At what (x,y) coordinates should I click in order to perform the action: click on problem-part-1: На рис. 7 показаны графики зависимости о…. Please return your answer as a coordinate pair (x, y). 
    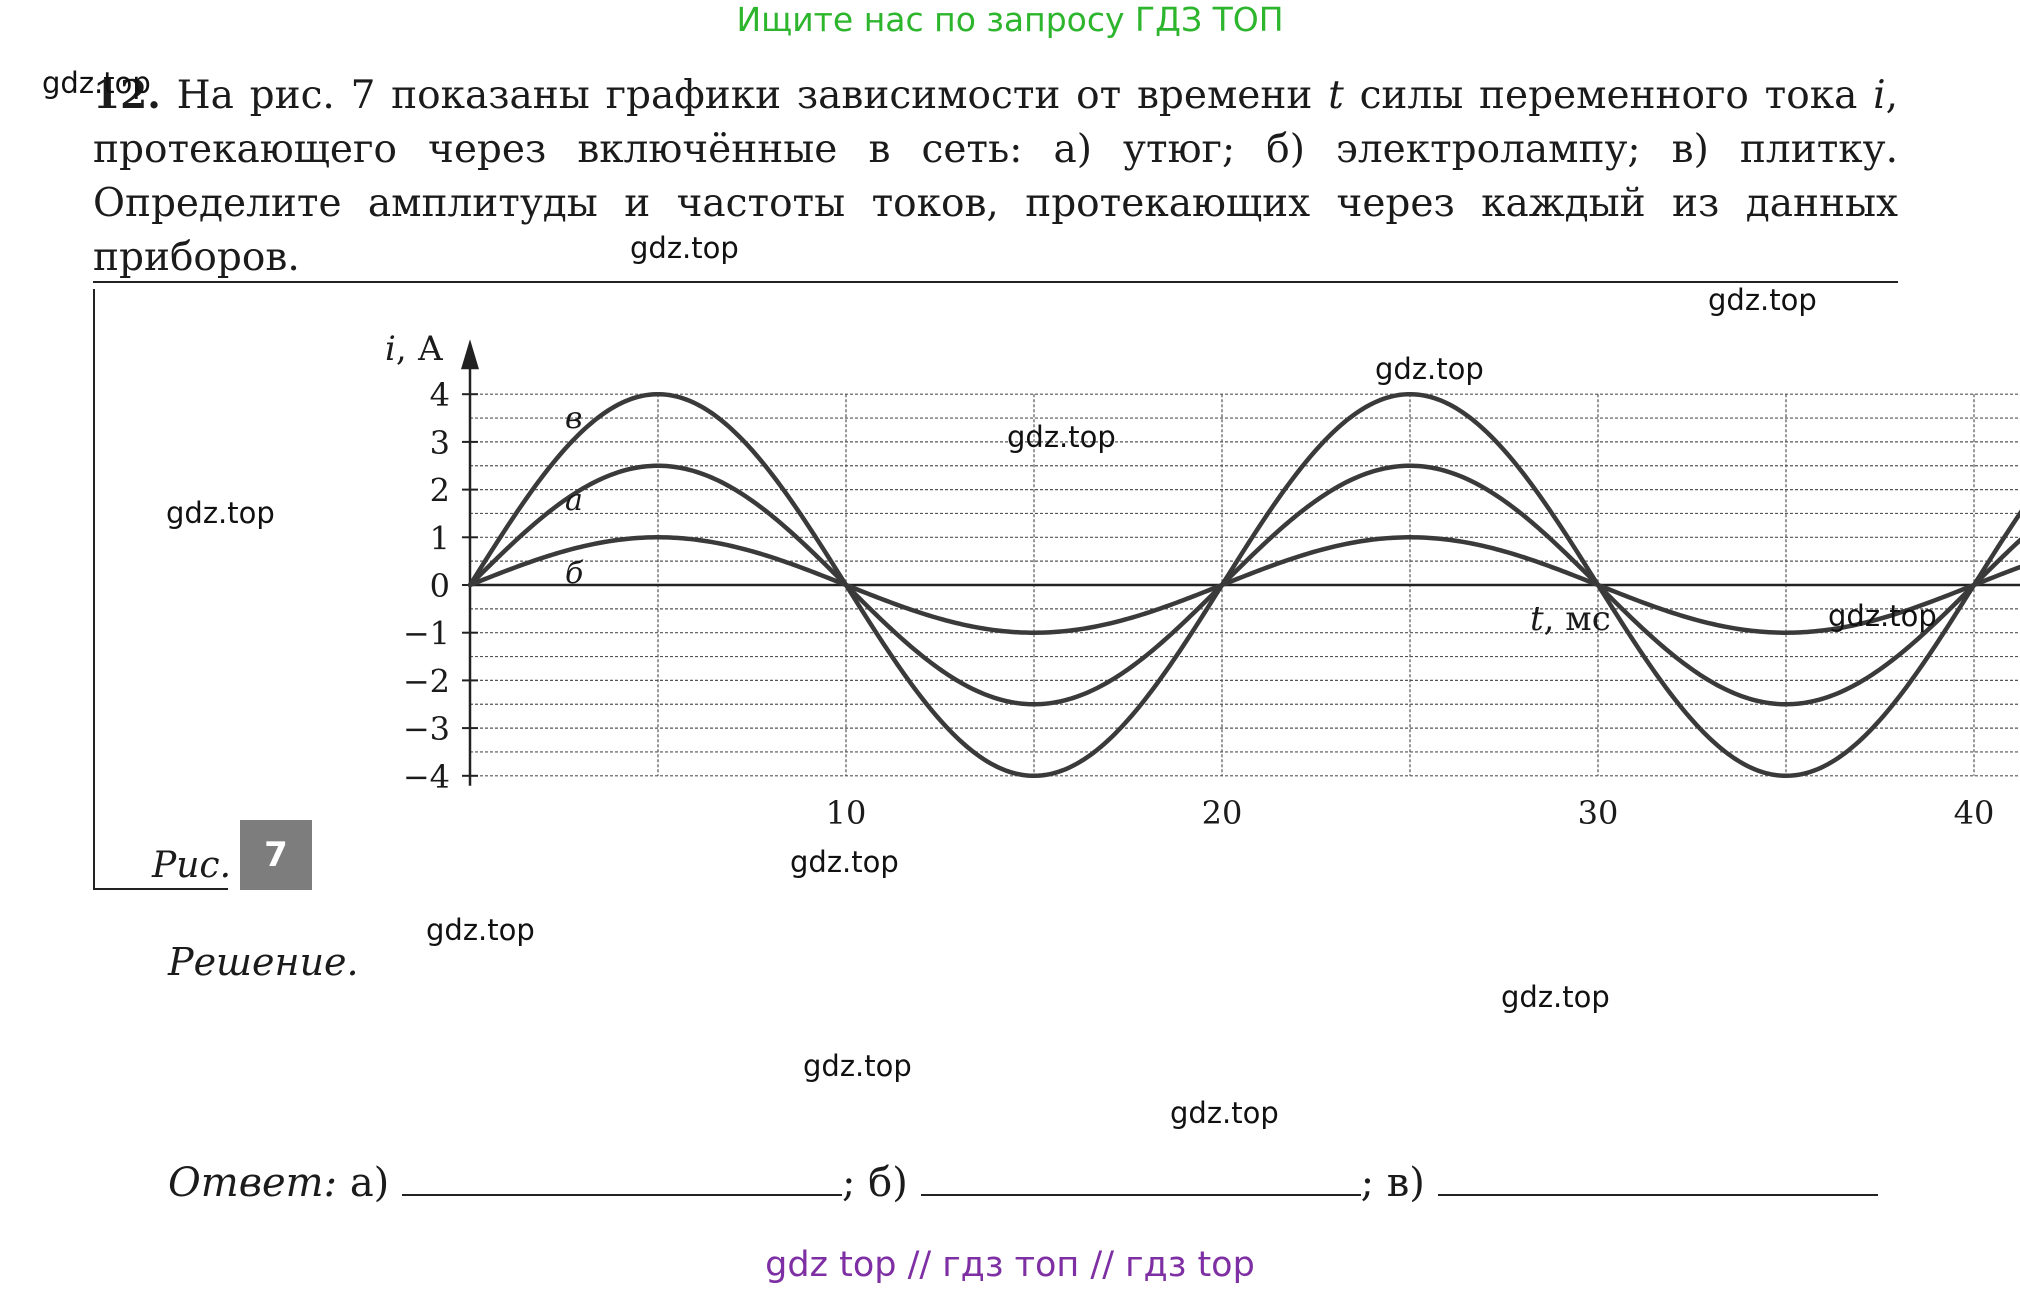
    Looking at the image, I should click on (744, 95).